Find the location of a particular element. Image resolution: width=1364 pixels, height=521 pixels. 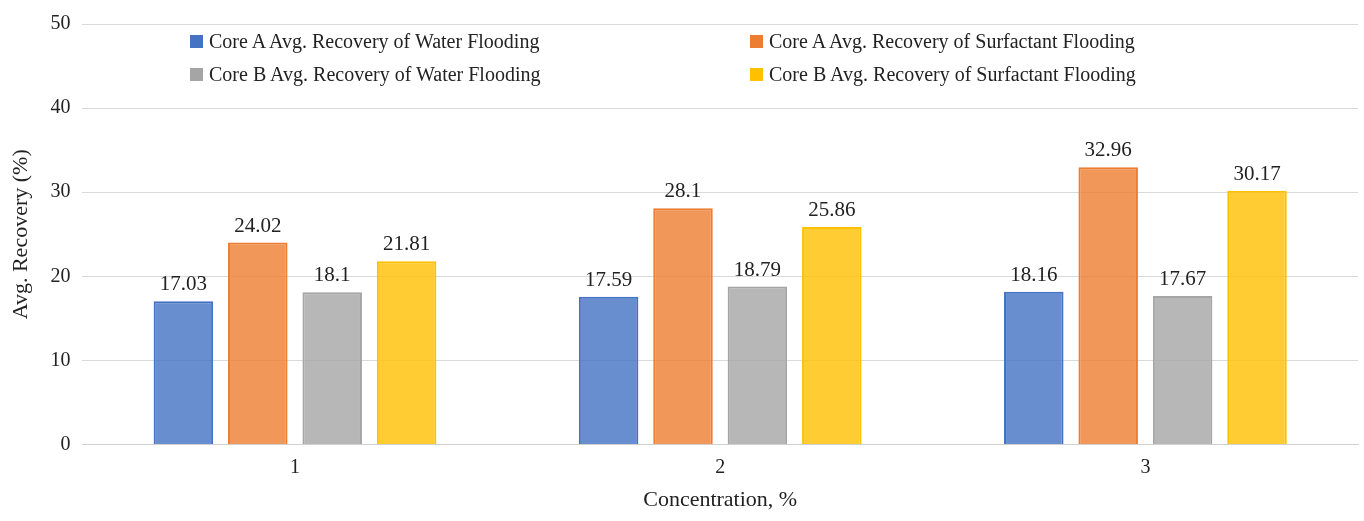

data-label: 30.17 is located at coordinates (1257, 172).